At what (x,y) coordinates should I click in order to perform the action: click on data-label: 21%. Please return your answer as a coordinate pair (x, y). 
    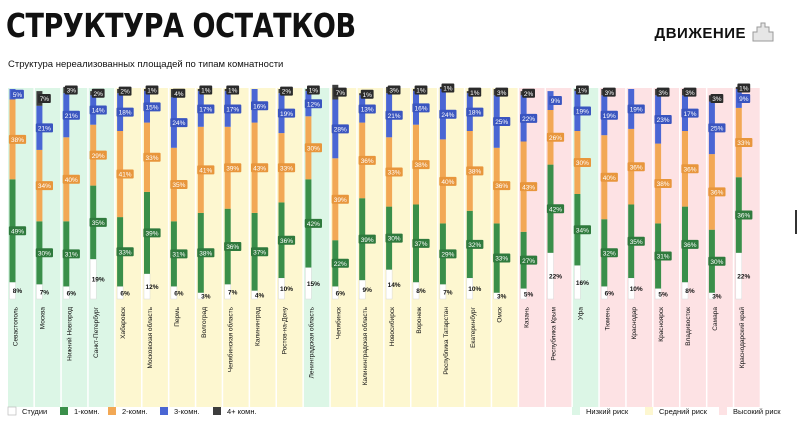
    Looking at the image, I should click on (71, 116).